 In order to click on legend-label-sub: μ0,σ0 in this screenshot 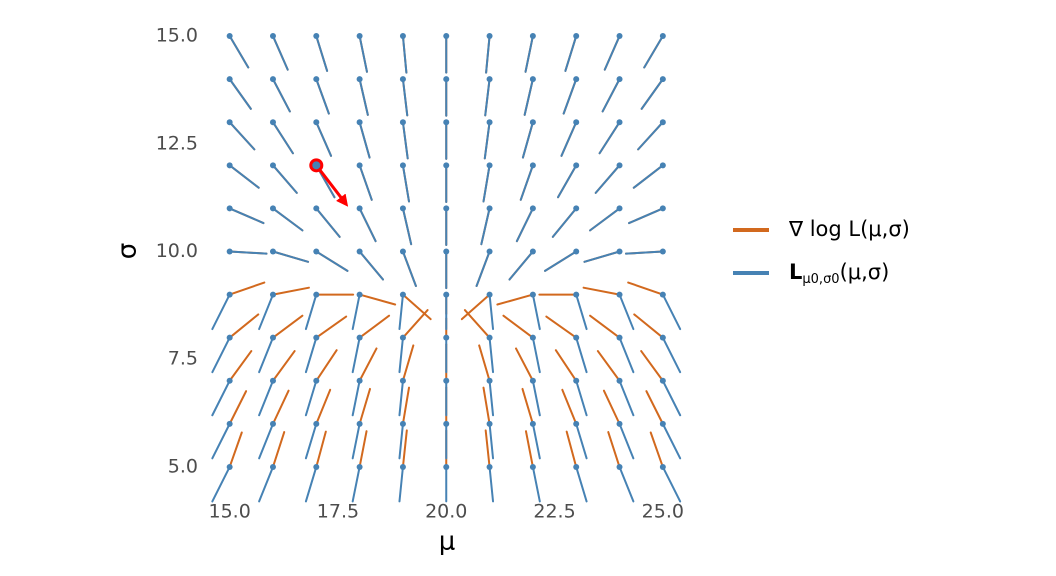, I will do `click(820, 279)`.